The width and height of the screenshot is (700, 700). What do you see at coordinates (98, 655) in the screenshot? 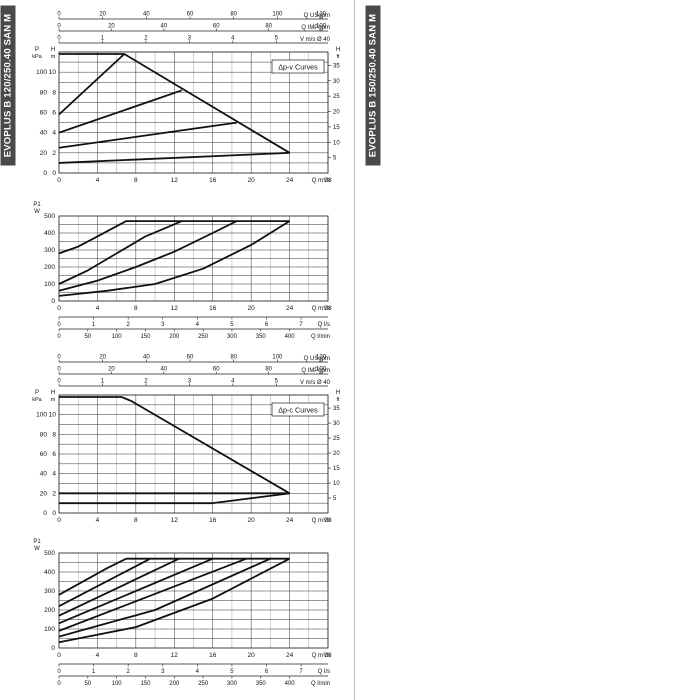
I see `power-x-tick-label: 4` at bounding box center [98, 655].